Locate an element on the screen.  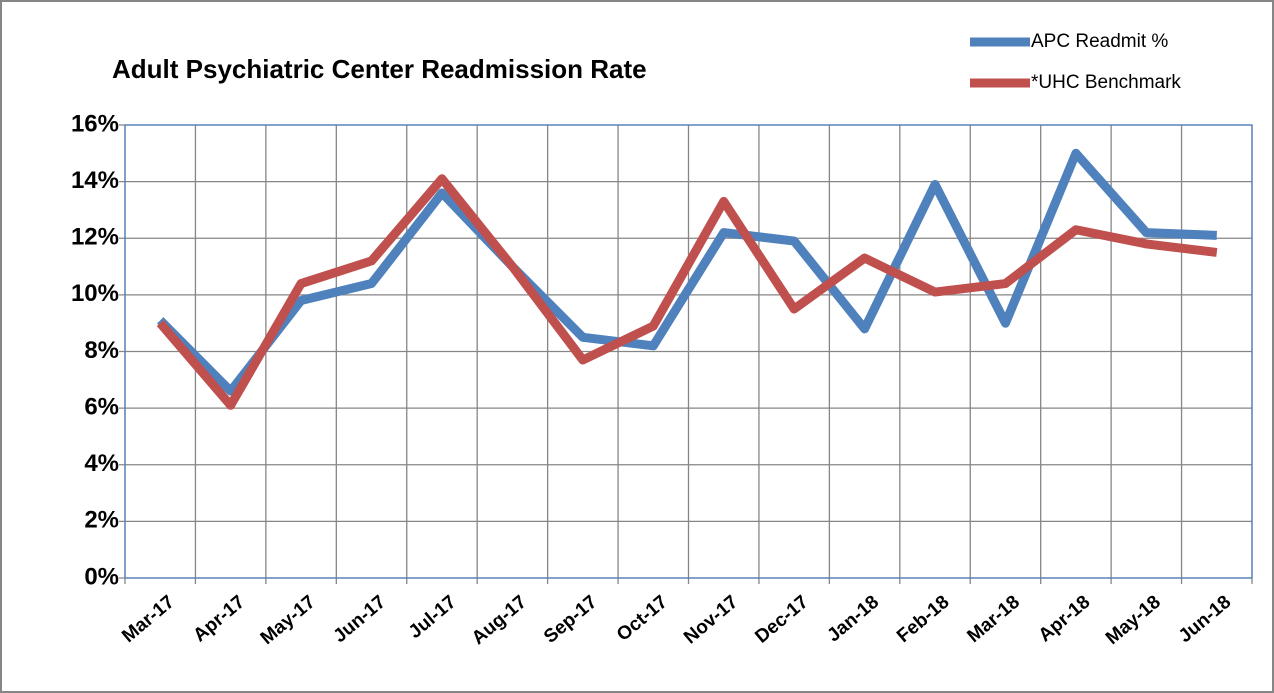
y-tick-label: 14% is located at coordinates (95, 180).